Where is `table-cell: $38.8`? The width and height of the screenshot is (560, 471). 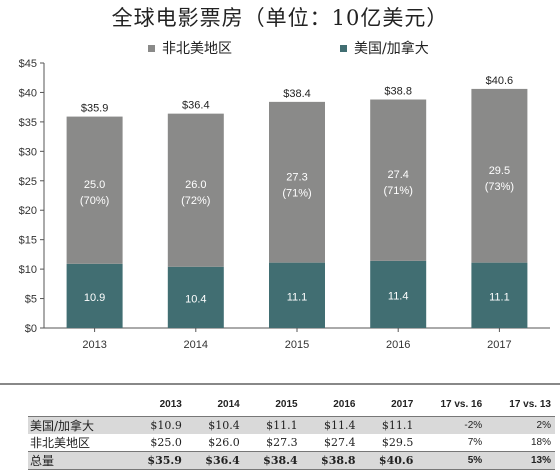
table-cell: $38.8 is located at coordinates (330, 460).